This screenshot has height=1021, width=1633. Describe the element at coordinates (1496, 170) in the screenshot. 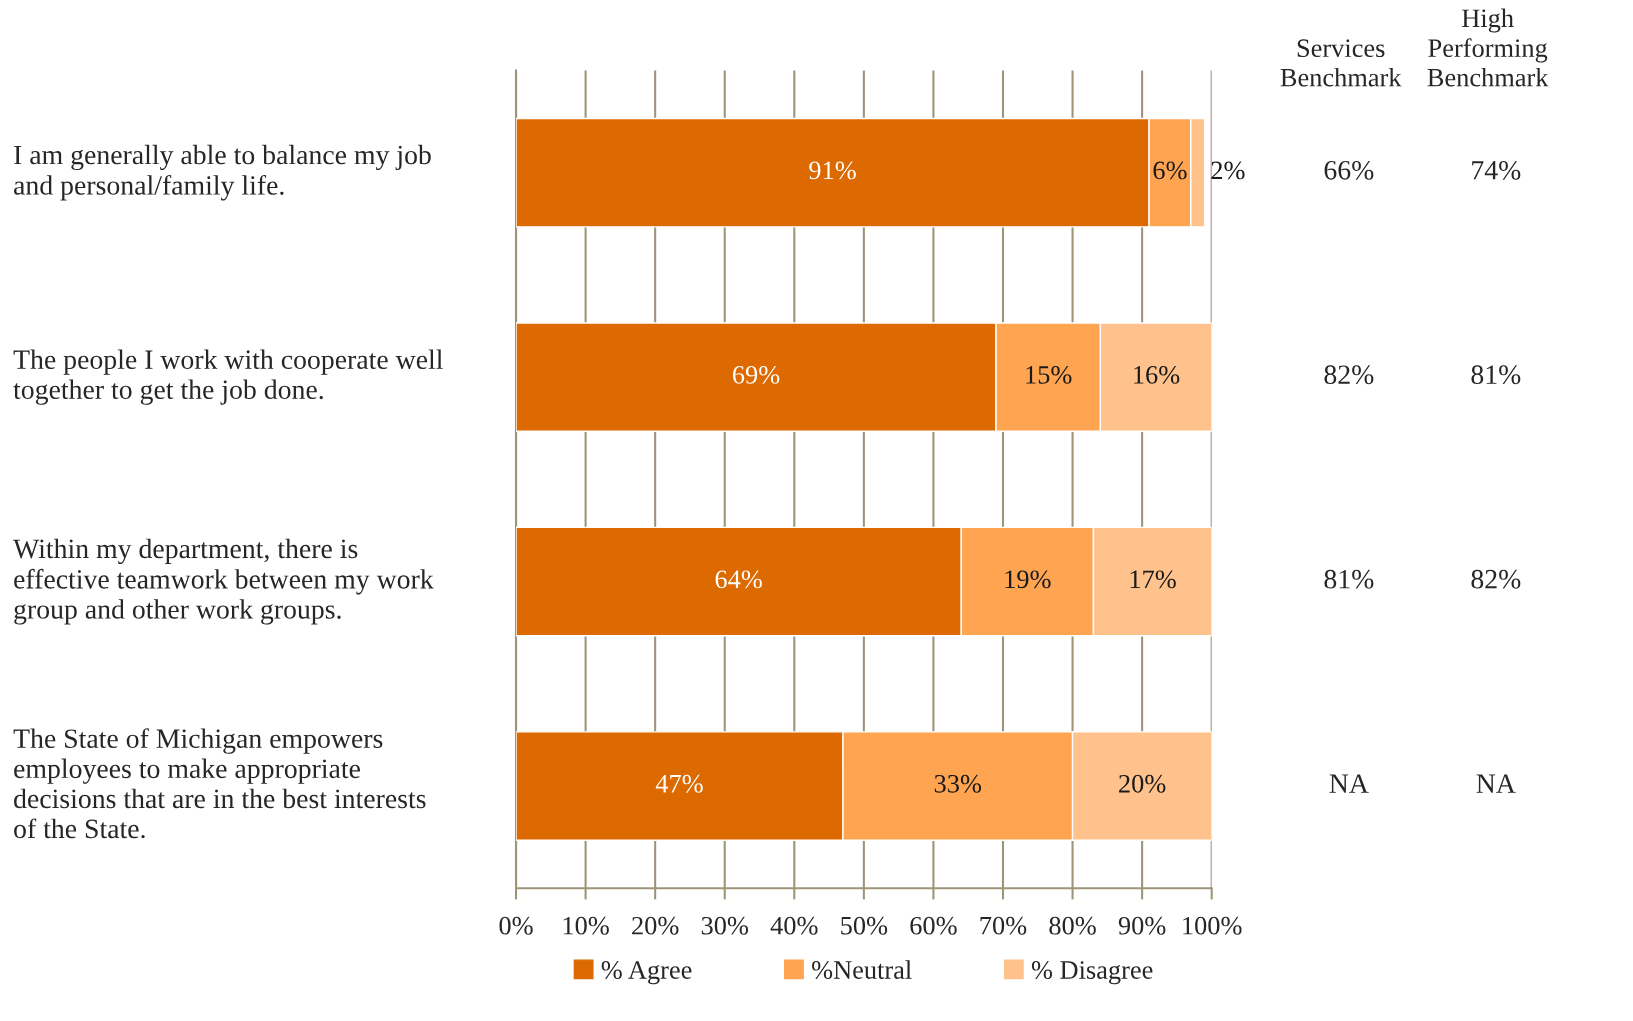

I see `text: 74%` at that location.